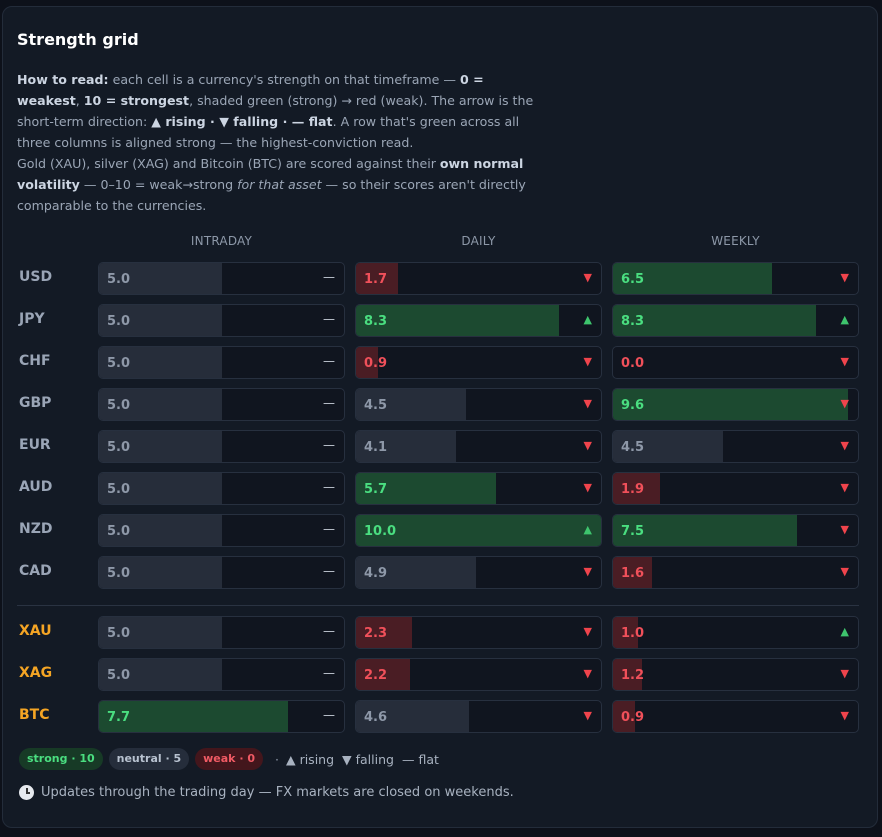  I want to click on legend-falling: ▼ falling, so click(368, 759).